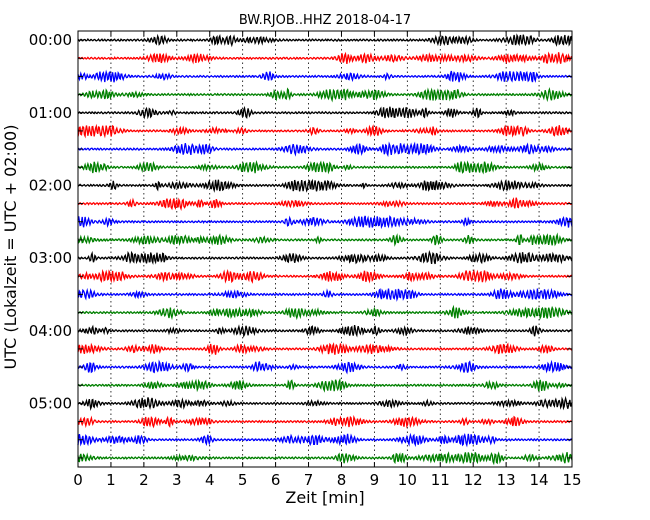 The image size is (650, 520). What do you see at coordinates (276, 480) in the screenshot?
I see `x-tick-label-6: 6` at bounding box center [276, 480].